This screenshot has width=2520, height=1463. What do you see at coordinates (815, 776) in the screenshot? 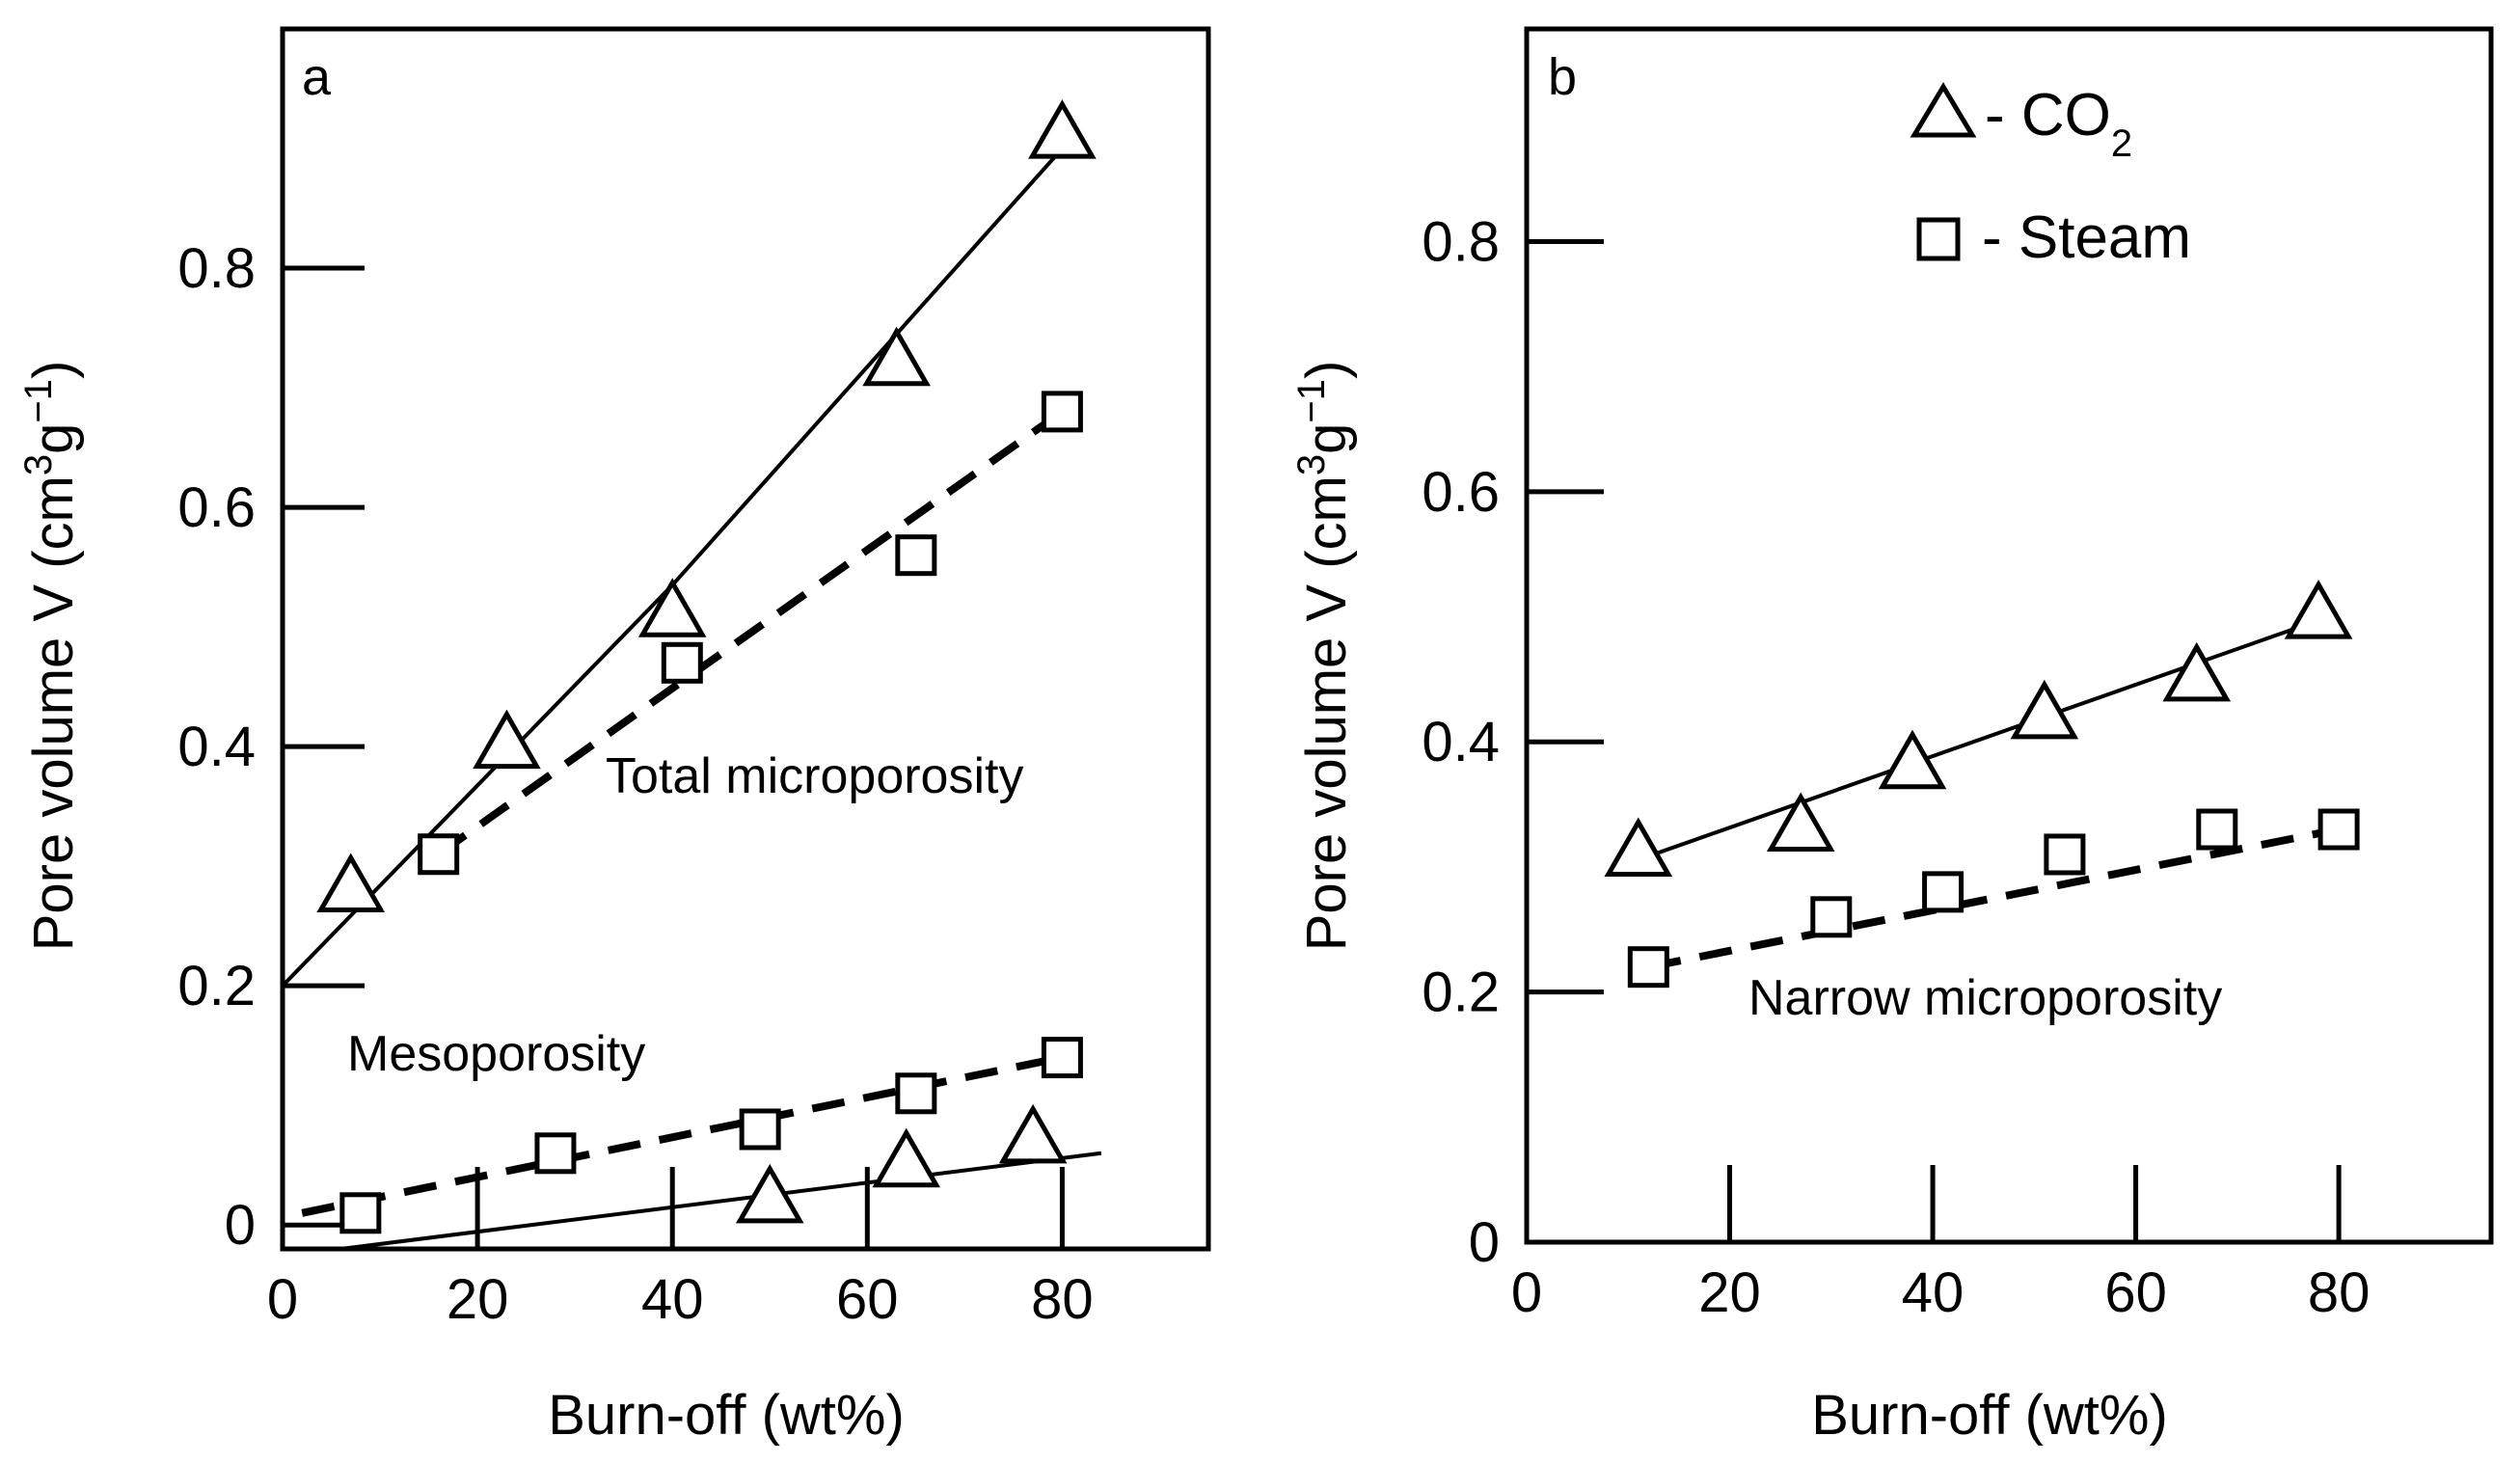
I see `annotation-label: Total microporosity` at bounding box center [815, 776].